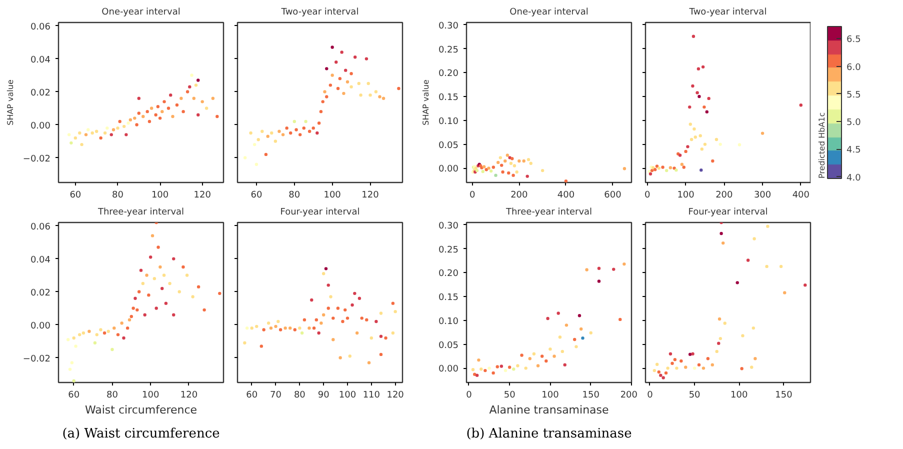  Describe the element at coordinates (324, 395) in the screenshot. I see `x-tick-label: 90` at that location.